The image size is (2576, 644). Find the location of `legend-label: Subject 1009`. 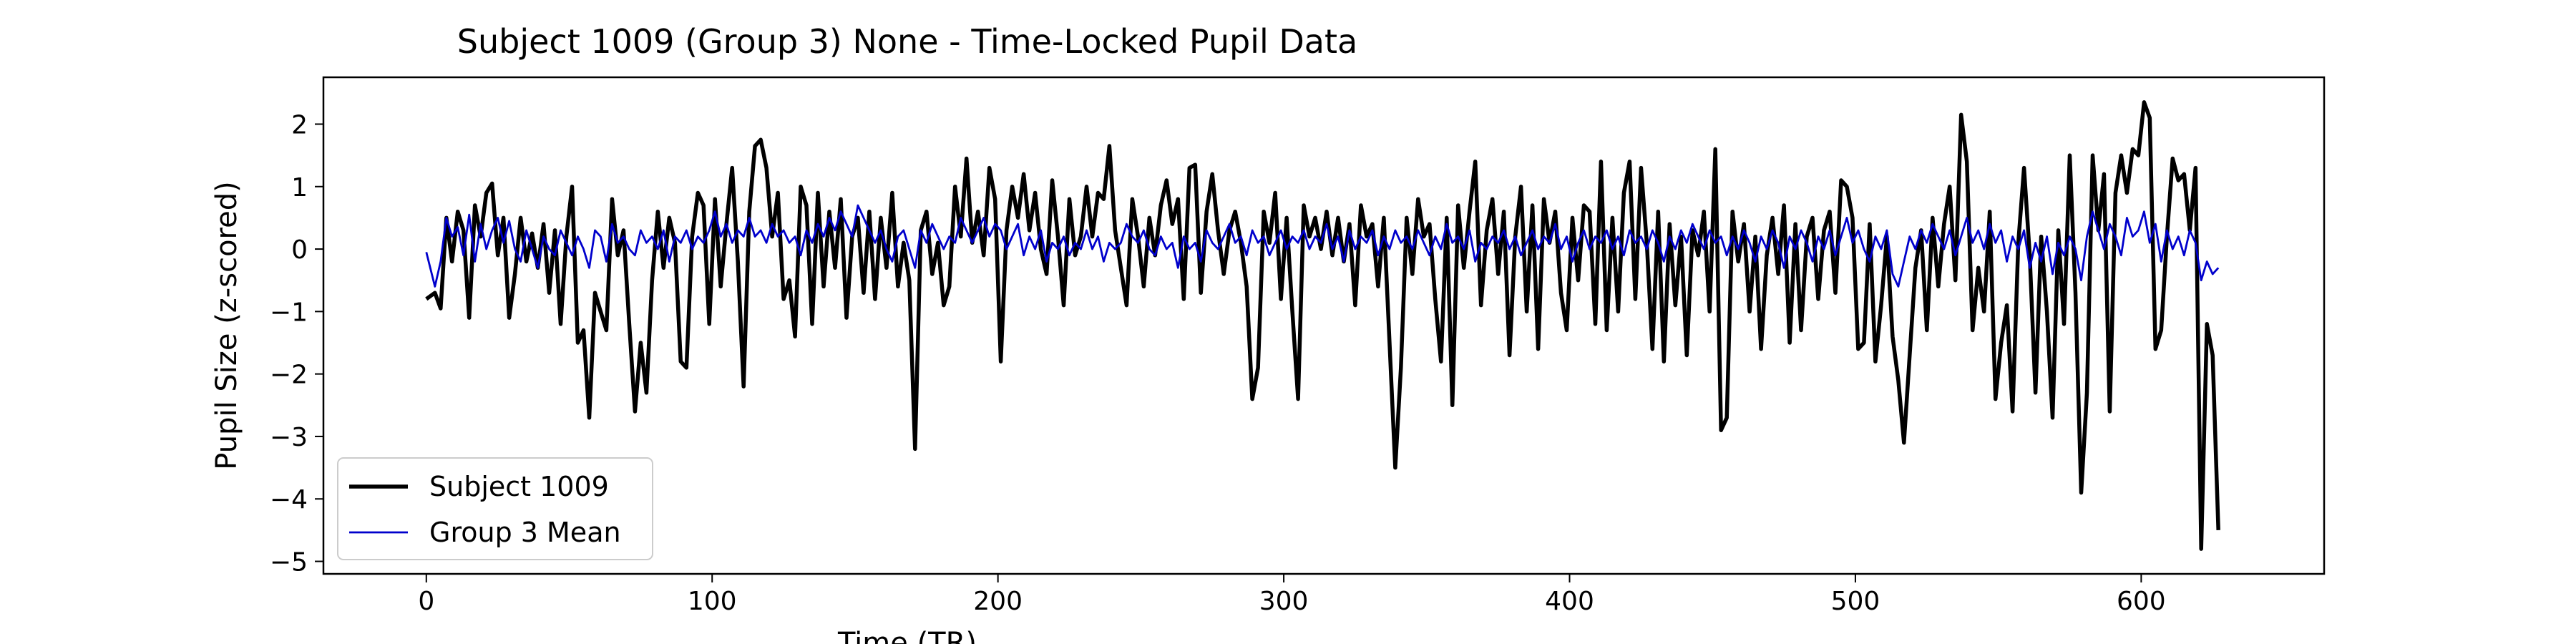

legend-label: Subject 1009 is located at coordinates (519, 486).